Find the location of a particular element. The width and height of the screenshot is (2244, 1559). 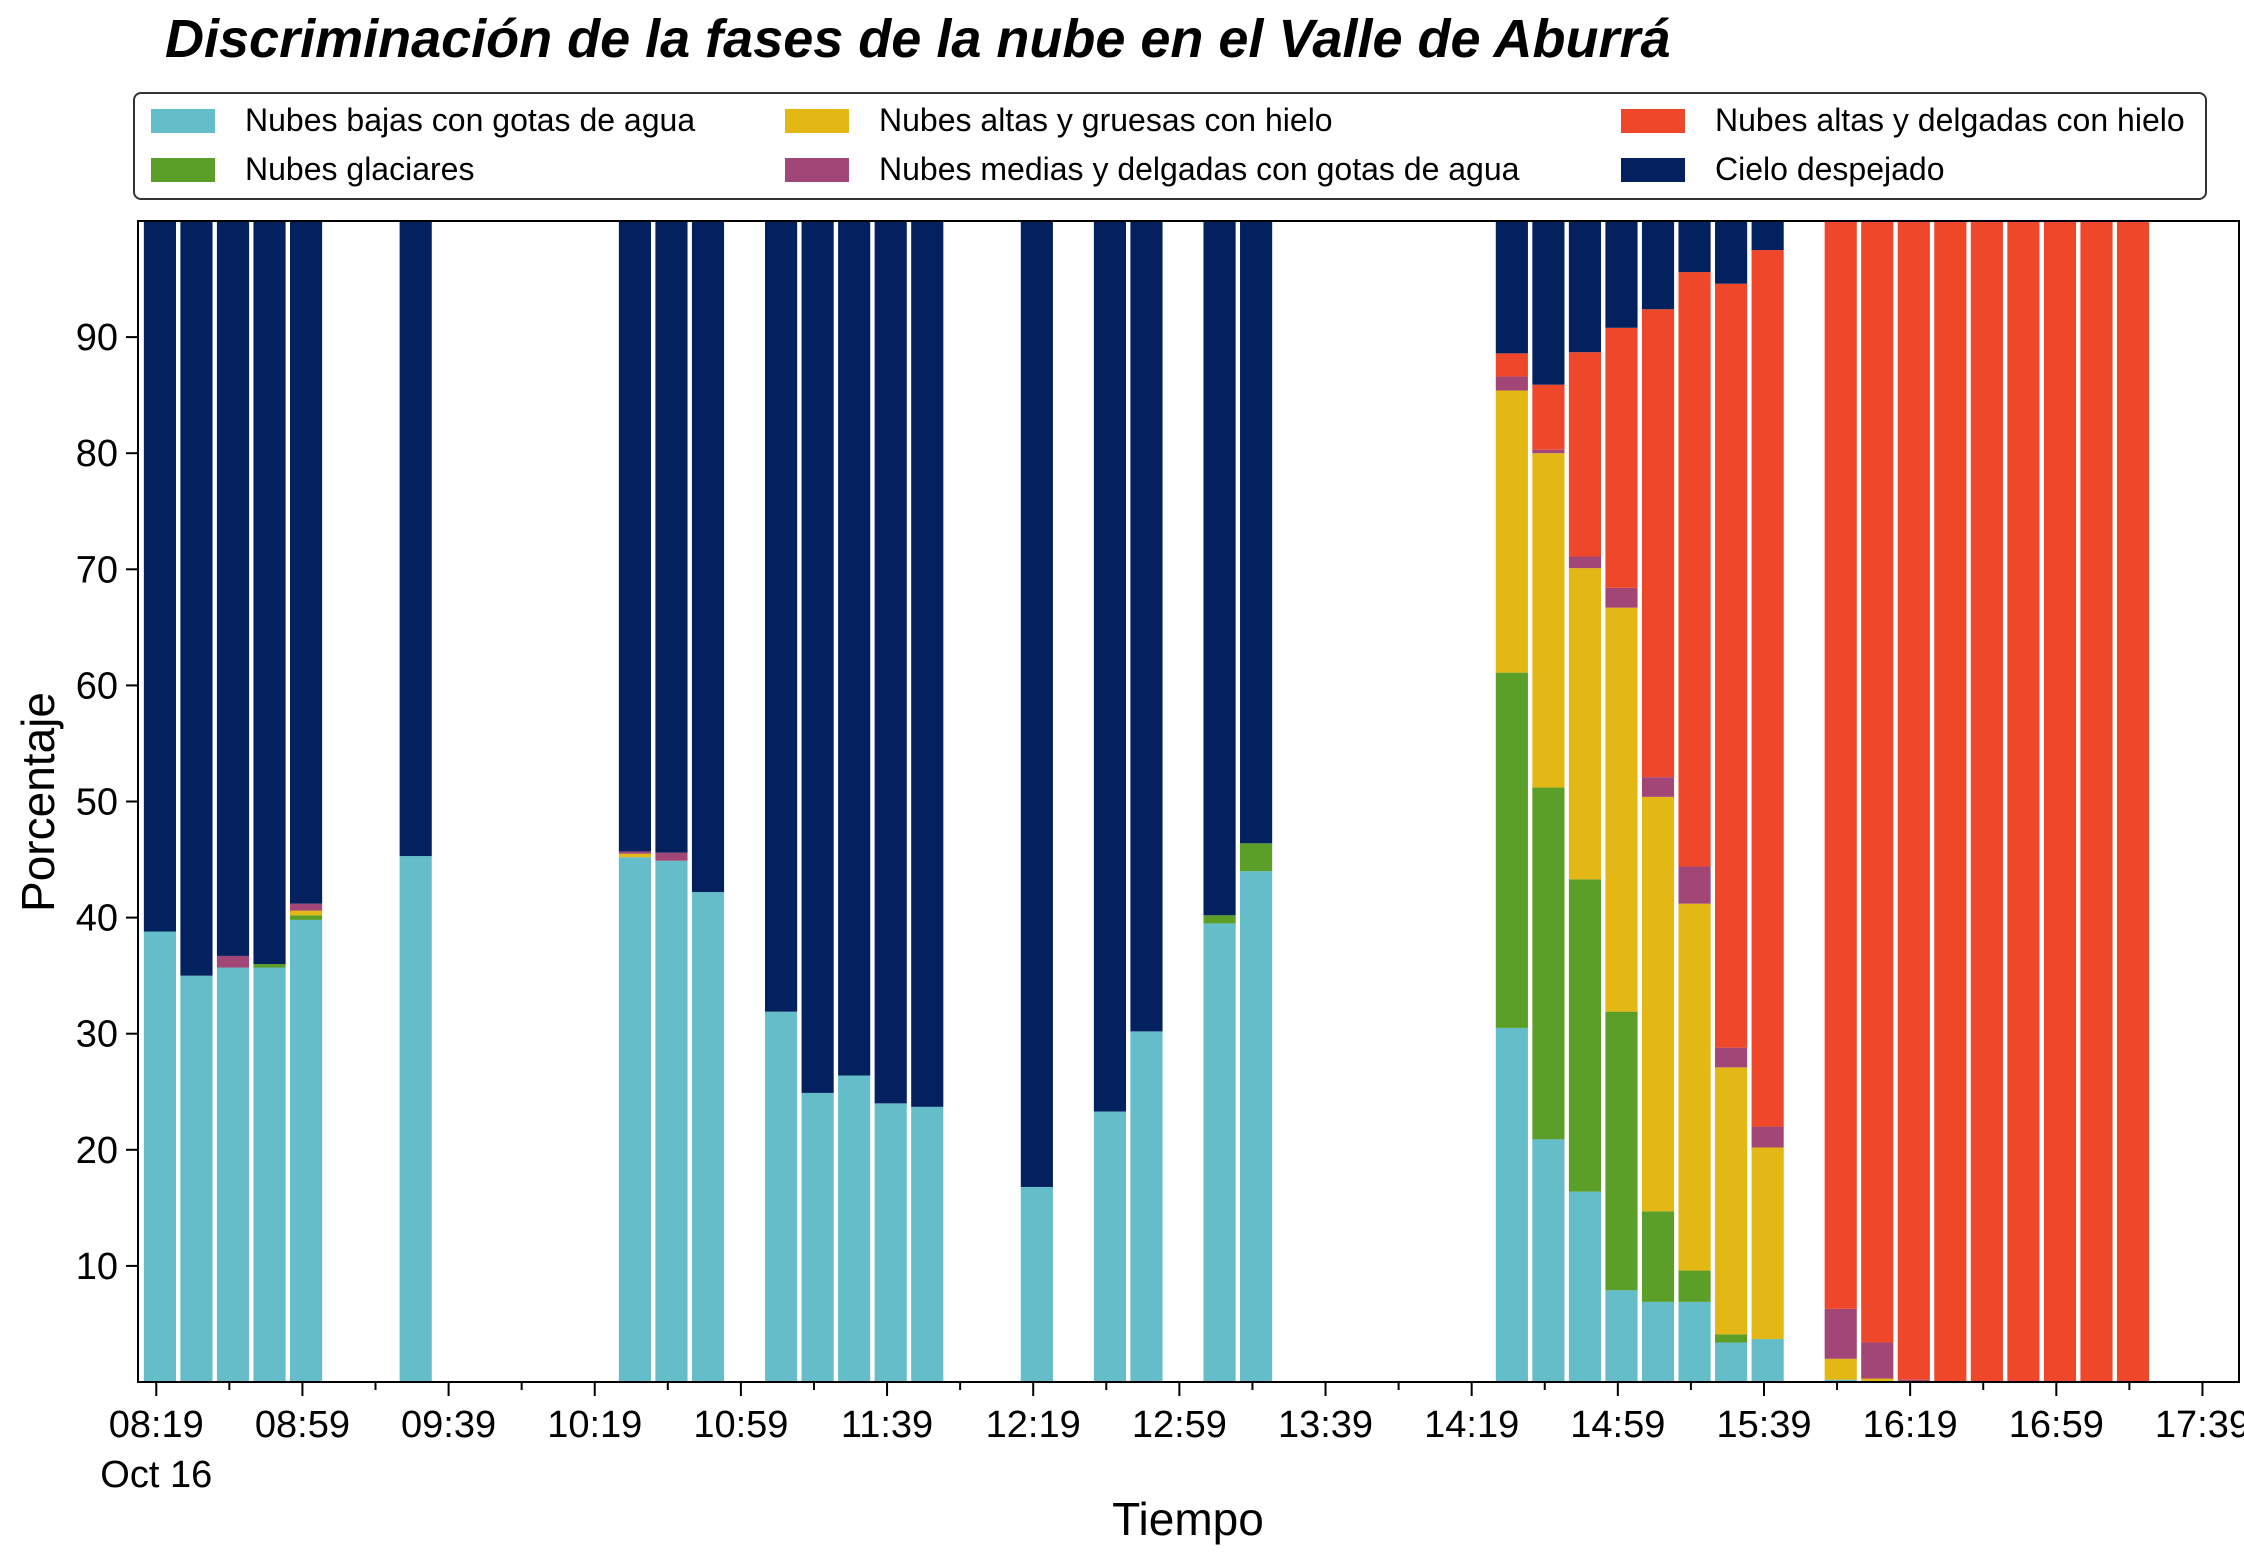

legend-label: Nubes altas y delgadas con hielo is located at coordinates (1950, 120).